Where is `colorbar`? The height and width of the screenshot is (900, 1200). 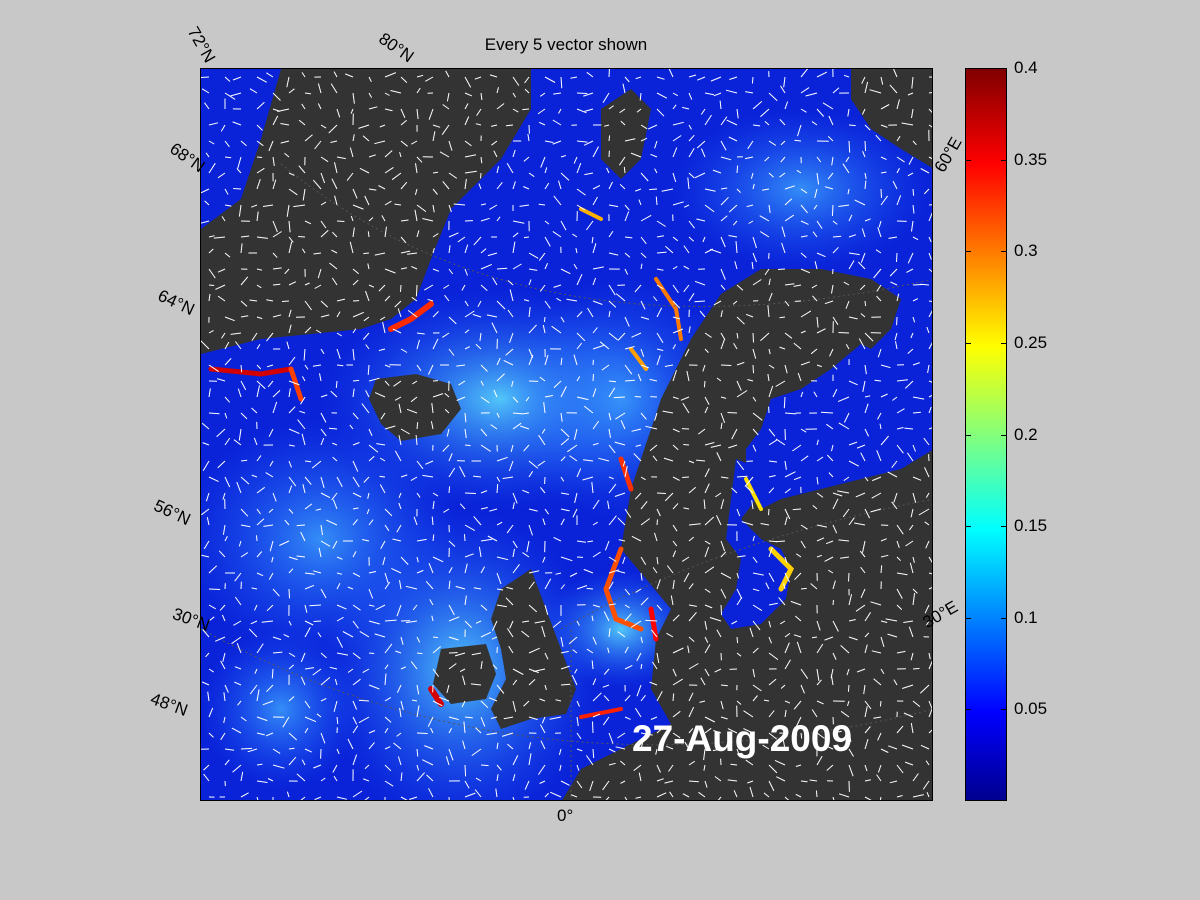 colorbar is located at coordinates (986, 434).